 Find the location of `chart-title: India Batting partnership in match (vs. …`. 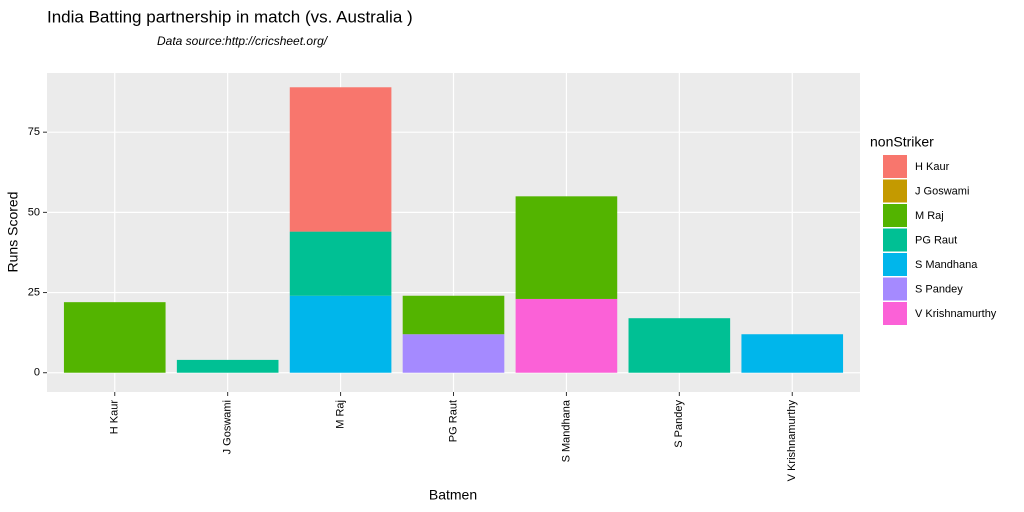

chart-title: India Batting partnership in match (vs. … is located at coordinates (230, 16).